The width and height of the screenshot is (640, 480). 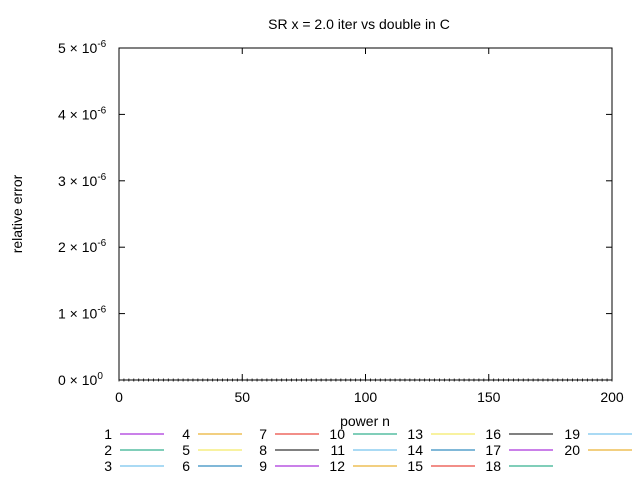 I want to click on legend-label-7: 7, so click(x=263, y=434).